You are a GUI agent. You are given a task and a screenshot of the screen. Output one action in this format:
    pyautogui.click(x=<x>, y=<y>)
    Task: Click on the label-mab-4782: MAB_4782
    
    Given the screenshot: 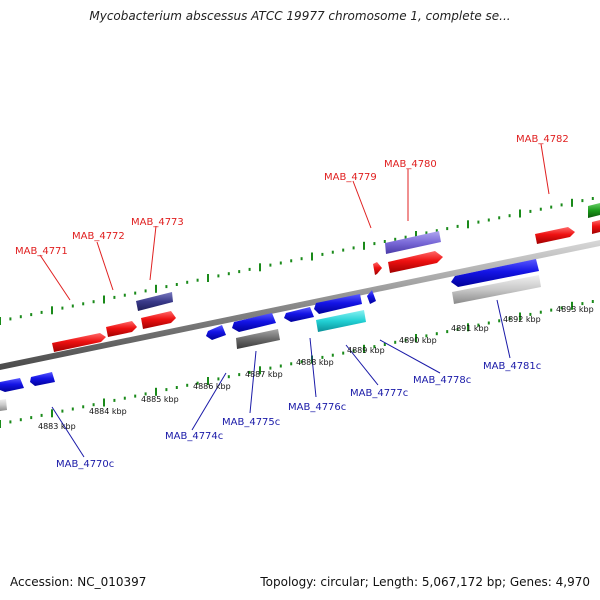 What is the action you would take?
    pyautogui.click(x=542, y=139)
    